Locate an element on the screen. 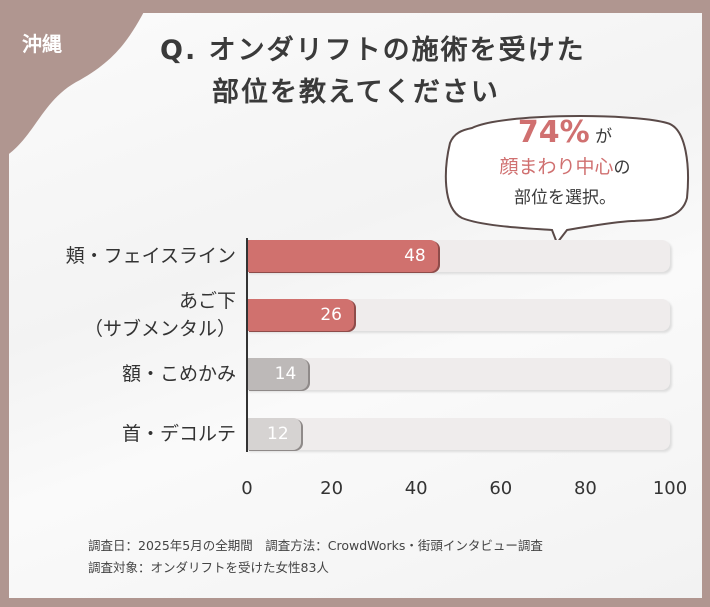 This screenshot has height=607, width=710. x-tick-label: 0 is located at coordinates (247, 488).